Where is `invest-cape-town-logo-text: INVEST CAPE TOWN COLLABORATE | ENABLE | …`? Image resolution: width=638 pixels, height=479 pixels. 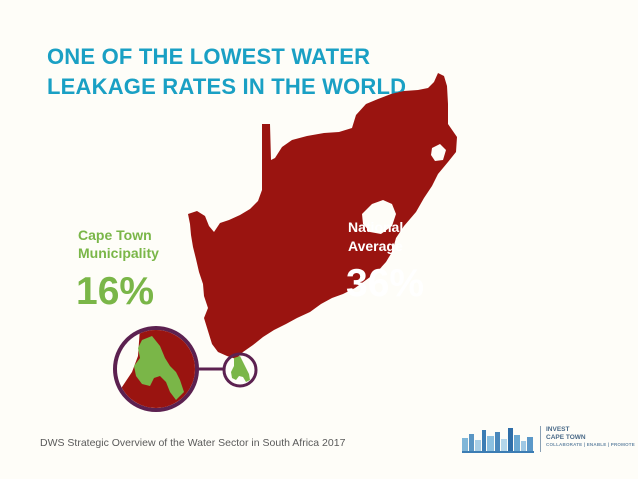
invest-cape-town-logo-text: INVEST CAPE TOWN COLLABORATE | ENABLE | … is located at coordinates (590, 437).